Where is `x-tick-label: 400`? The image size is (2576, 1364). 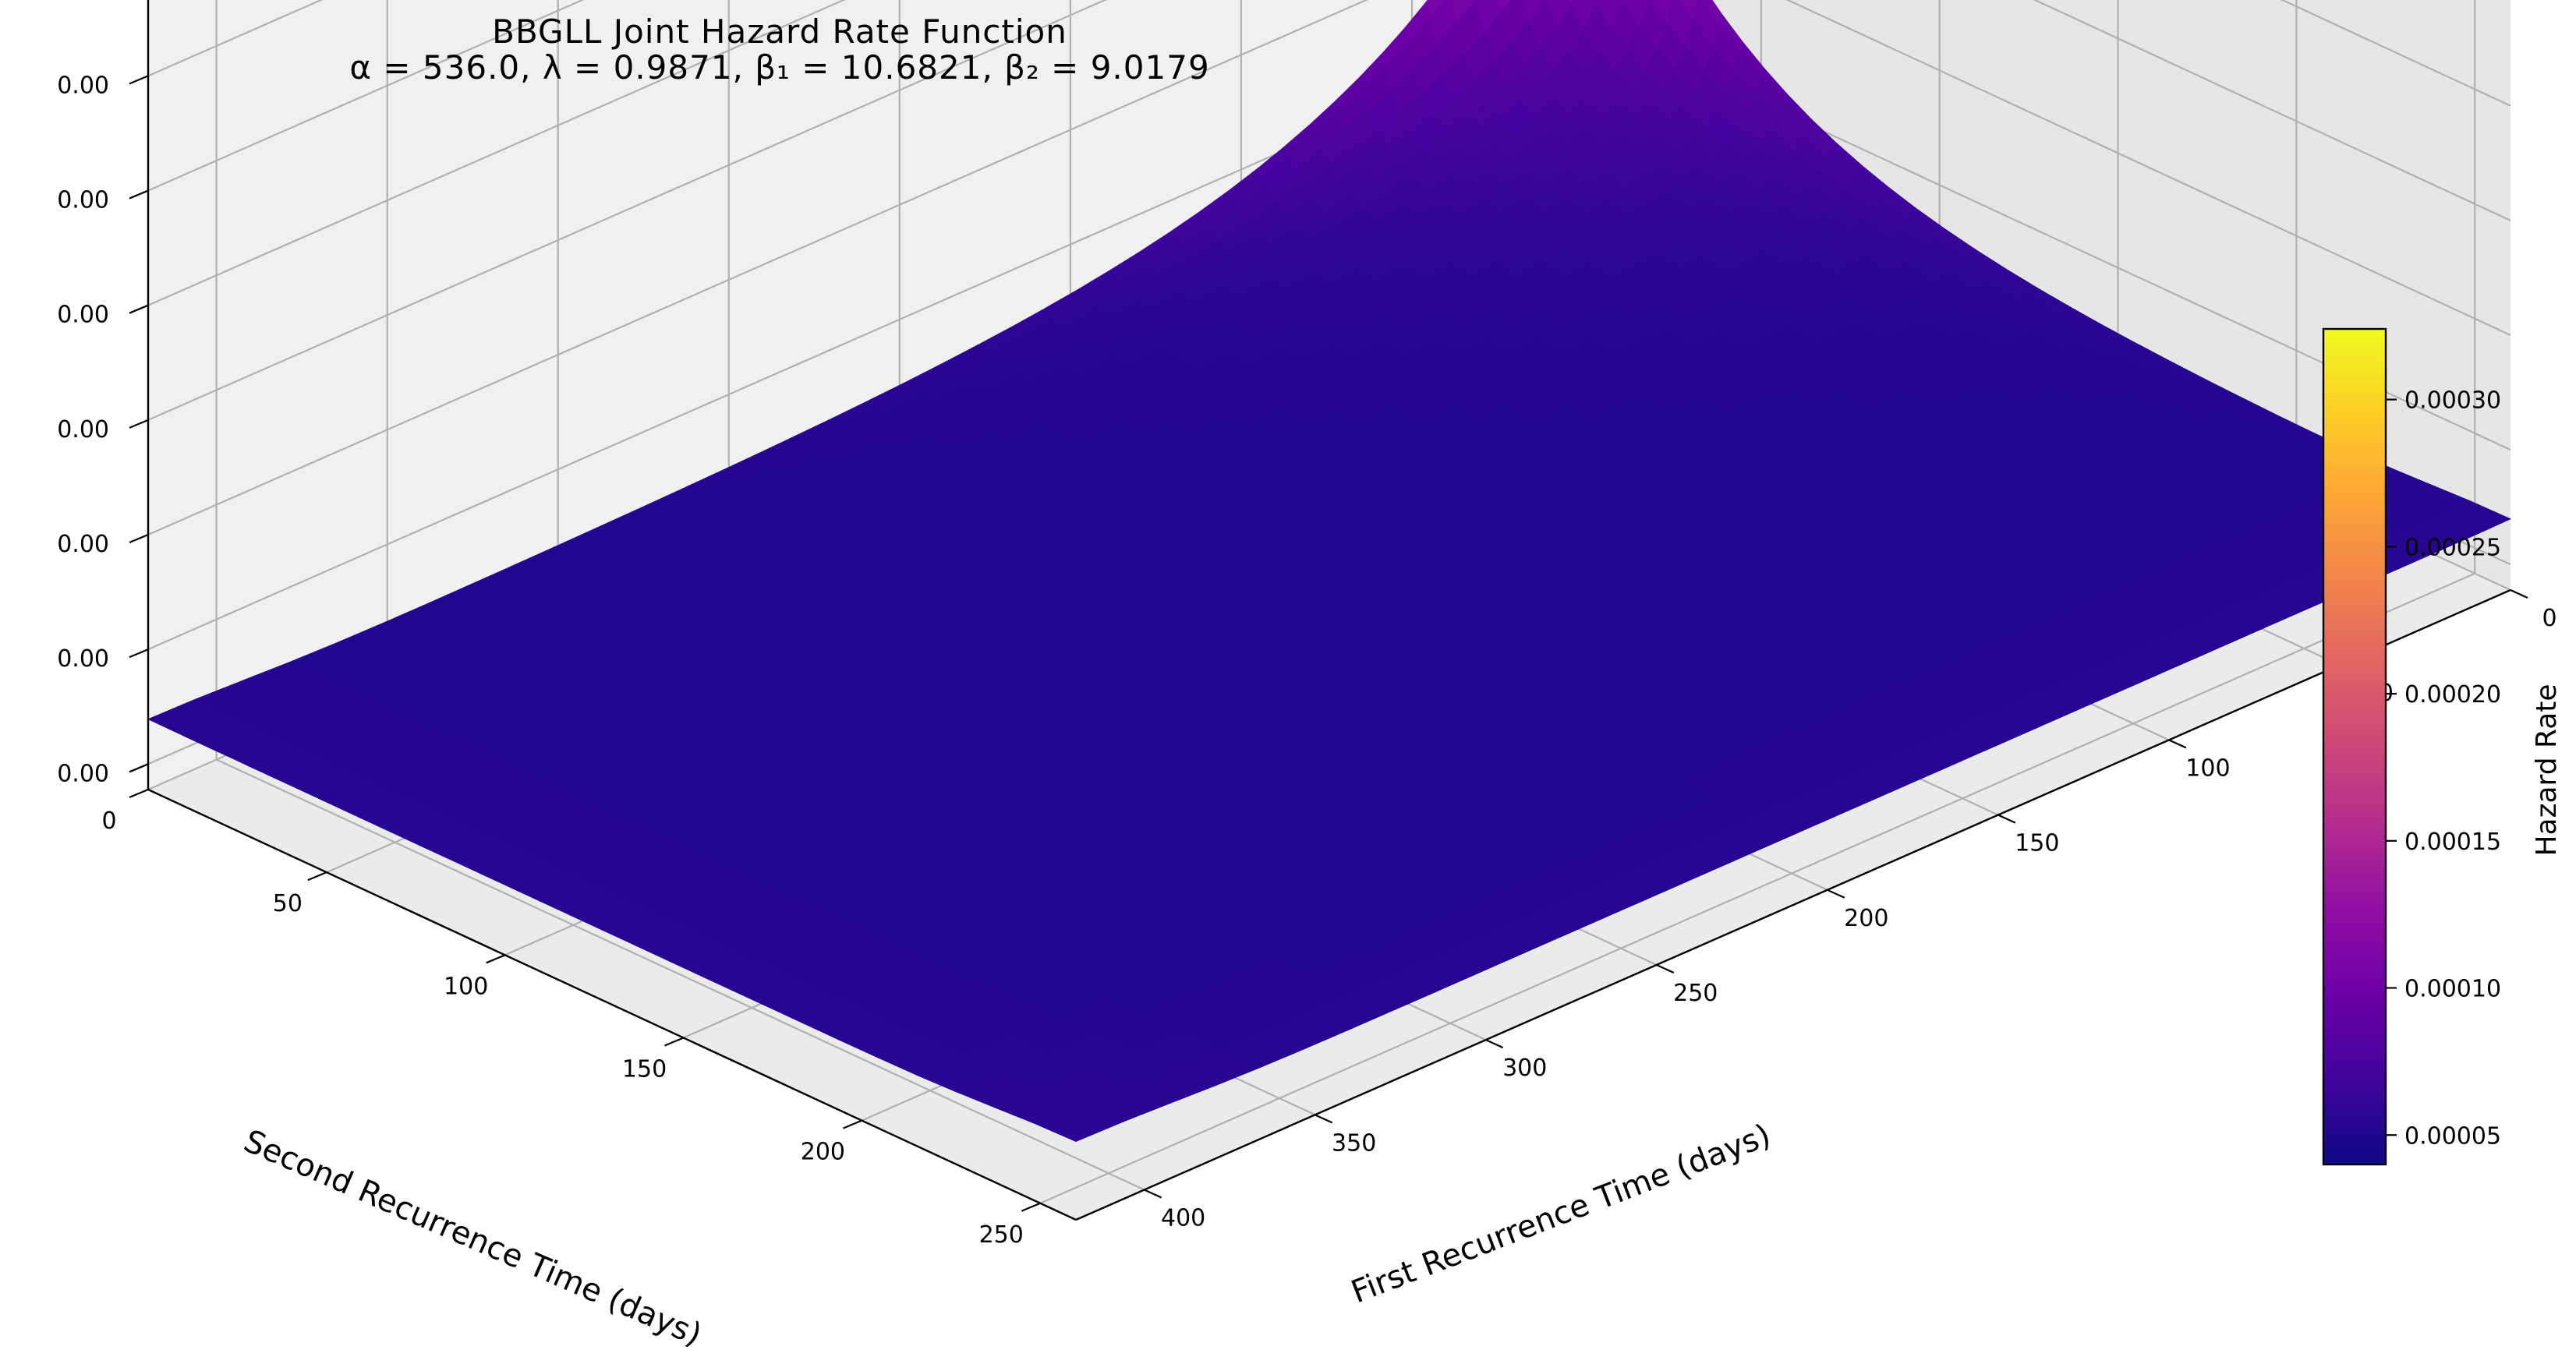 x-tick-label: 400 is located at coordinates (1183, 1218).